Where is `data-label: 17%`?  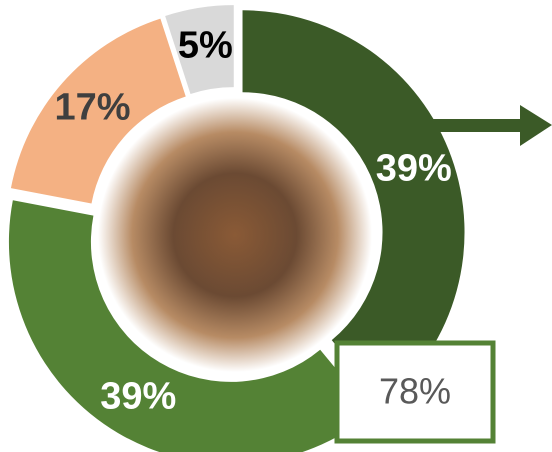 data-label: 17% is located at coordinates (92, 107).